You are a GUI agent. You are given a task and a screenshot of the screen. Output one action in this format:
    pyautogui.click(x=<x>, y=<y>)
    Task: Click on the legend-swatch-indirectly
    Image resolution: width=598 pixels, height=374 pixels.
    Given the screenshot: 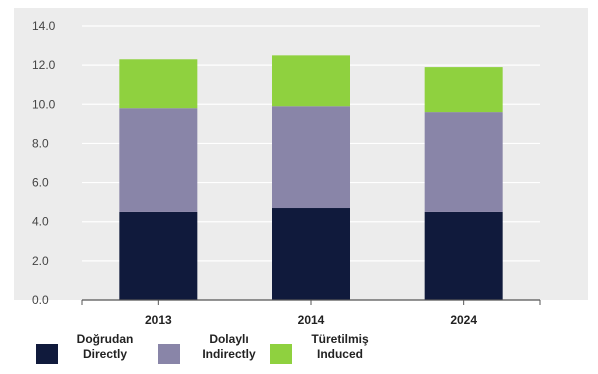 What is the action you would take?
    pyautogui.click(x=169, y=354)
    